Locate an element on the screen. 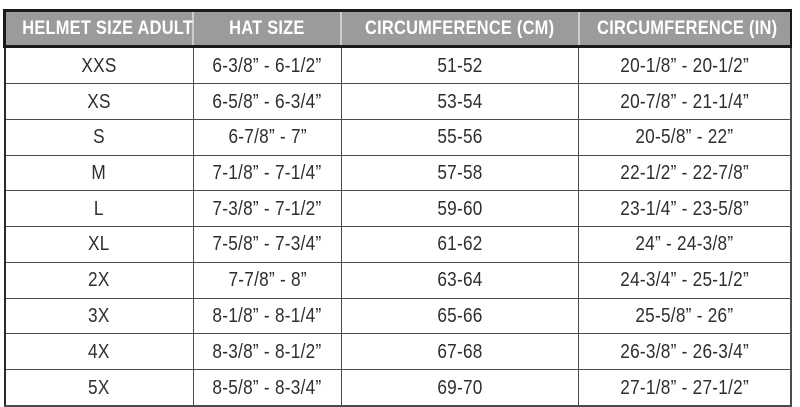 This screenshot has width=800, height=407. circumference-in-cell: 26-3/8” - 26-3/4” is located at coordinates (685, 352).